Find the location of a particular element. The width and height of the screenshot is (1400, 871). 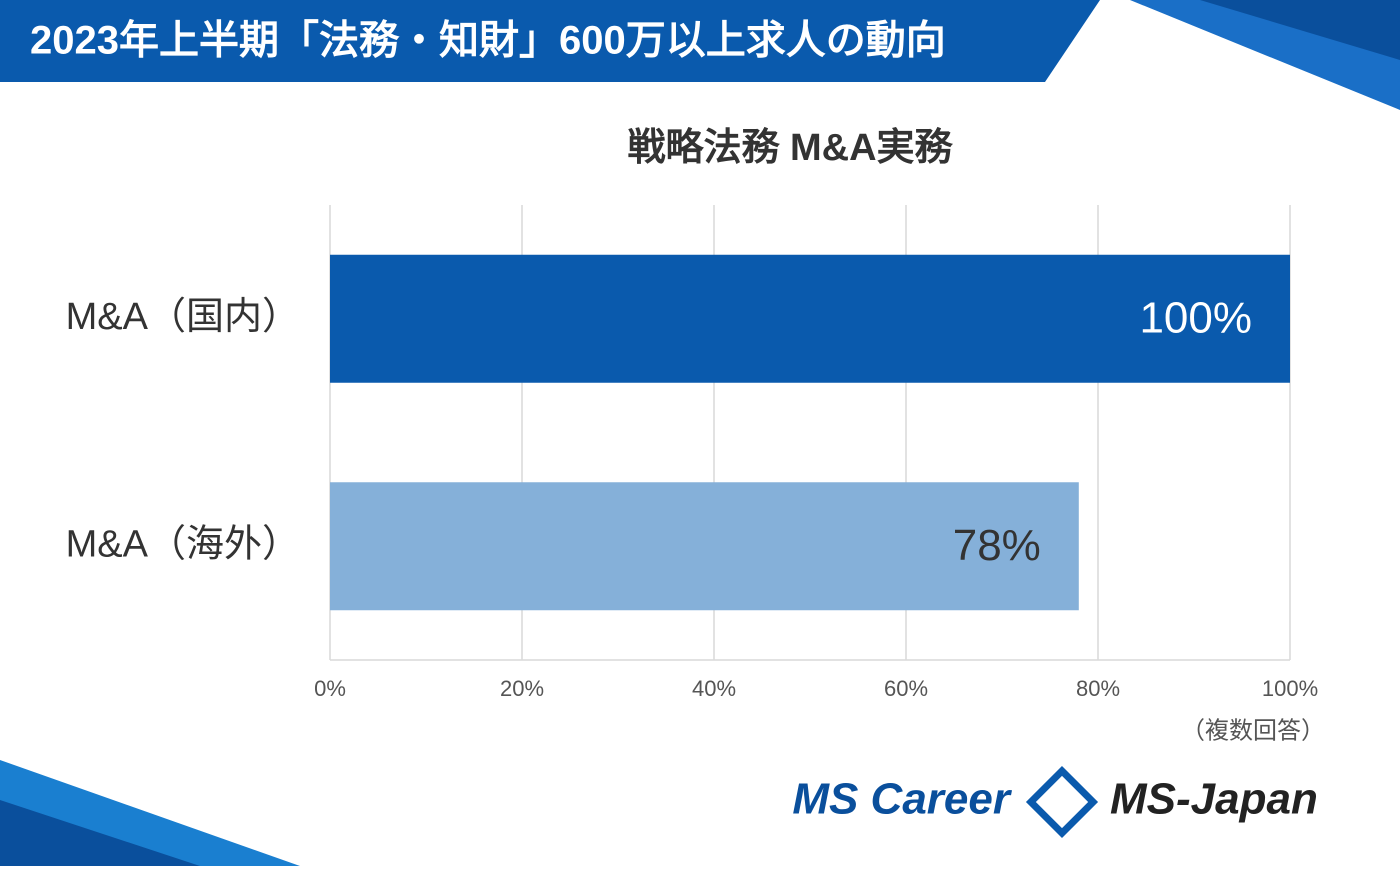

y-tick-label: M&A（国内） is located at coordinates (183, 317).